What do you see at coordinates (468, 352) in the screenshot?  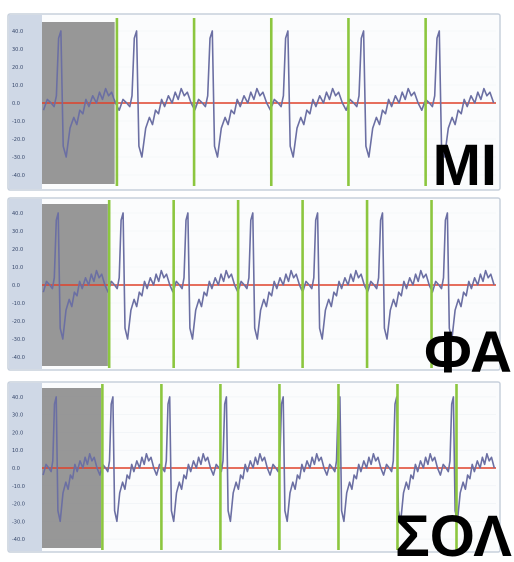 I see `strip-label: ΦΑ` at bounding box center [468, 352].